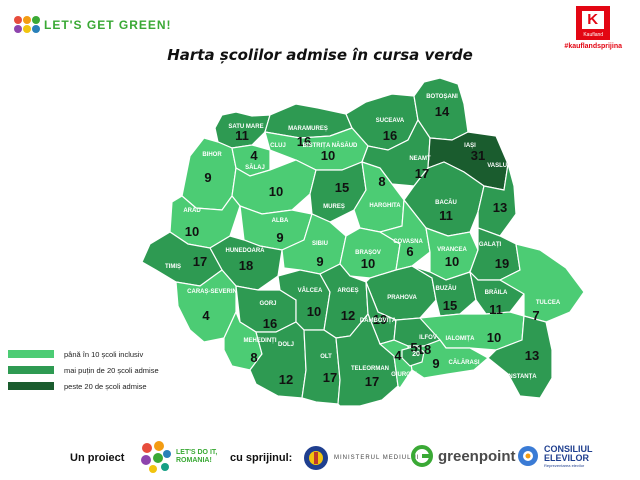 The height and width of the screenshot is (480, 640). What do you see at coordinates (368, 263) in the screenshot?
I see `county-count-brasov: 10` at bounding box center [368, 263].